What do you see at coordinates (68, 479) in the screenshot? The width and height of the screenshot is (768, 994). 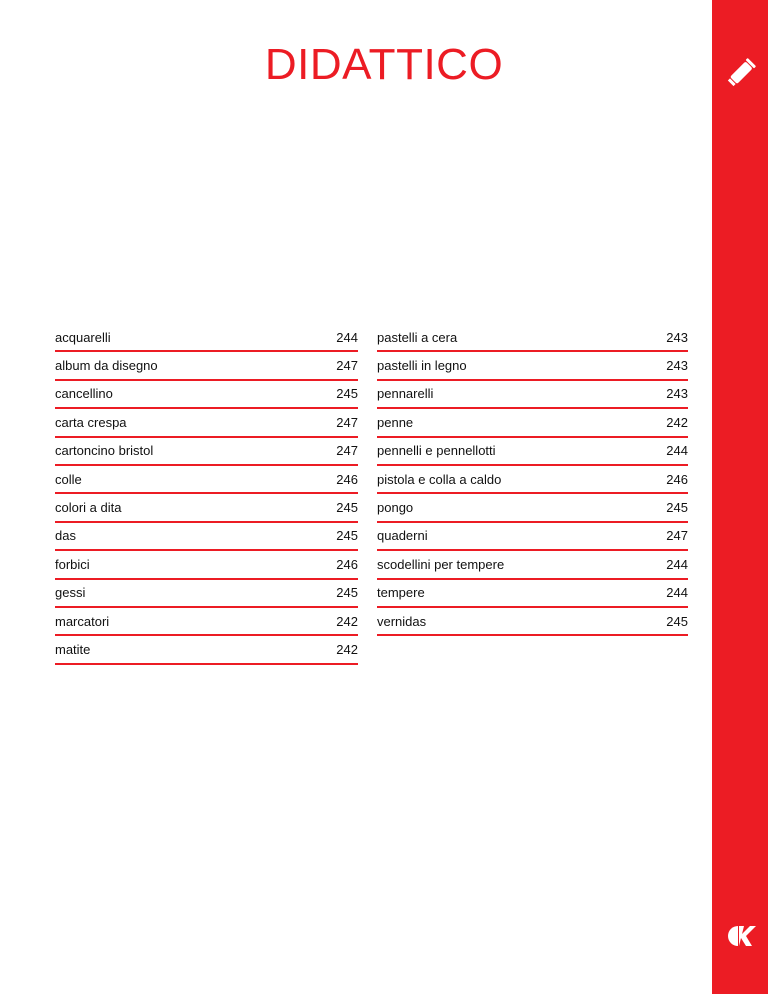 I see `entry-label: colle` at bounding box center [68, 479].